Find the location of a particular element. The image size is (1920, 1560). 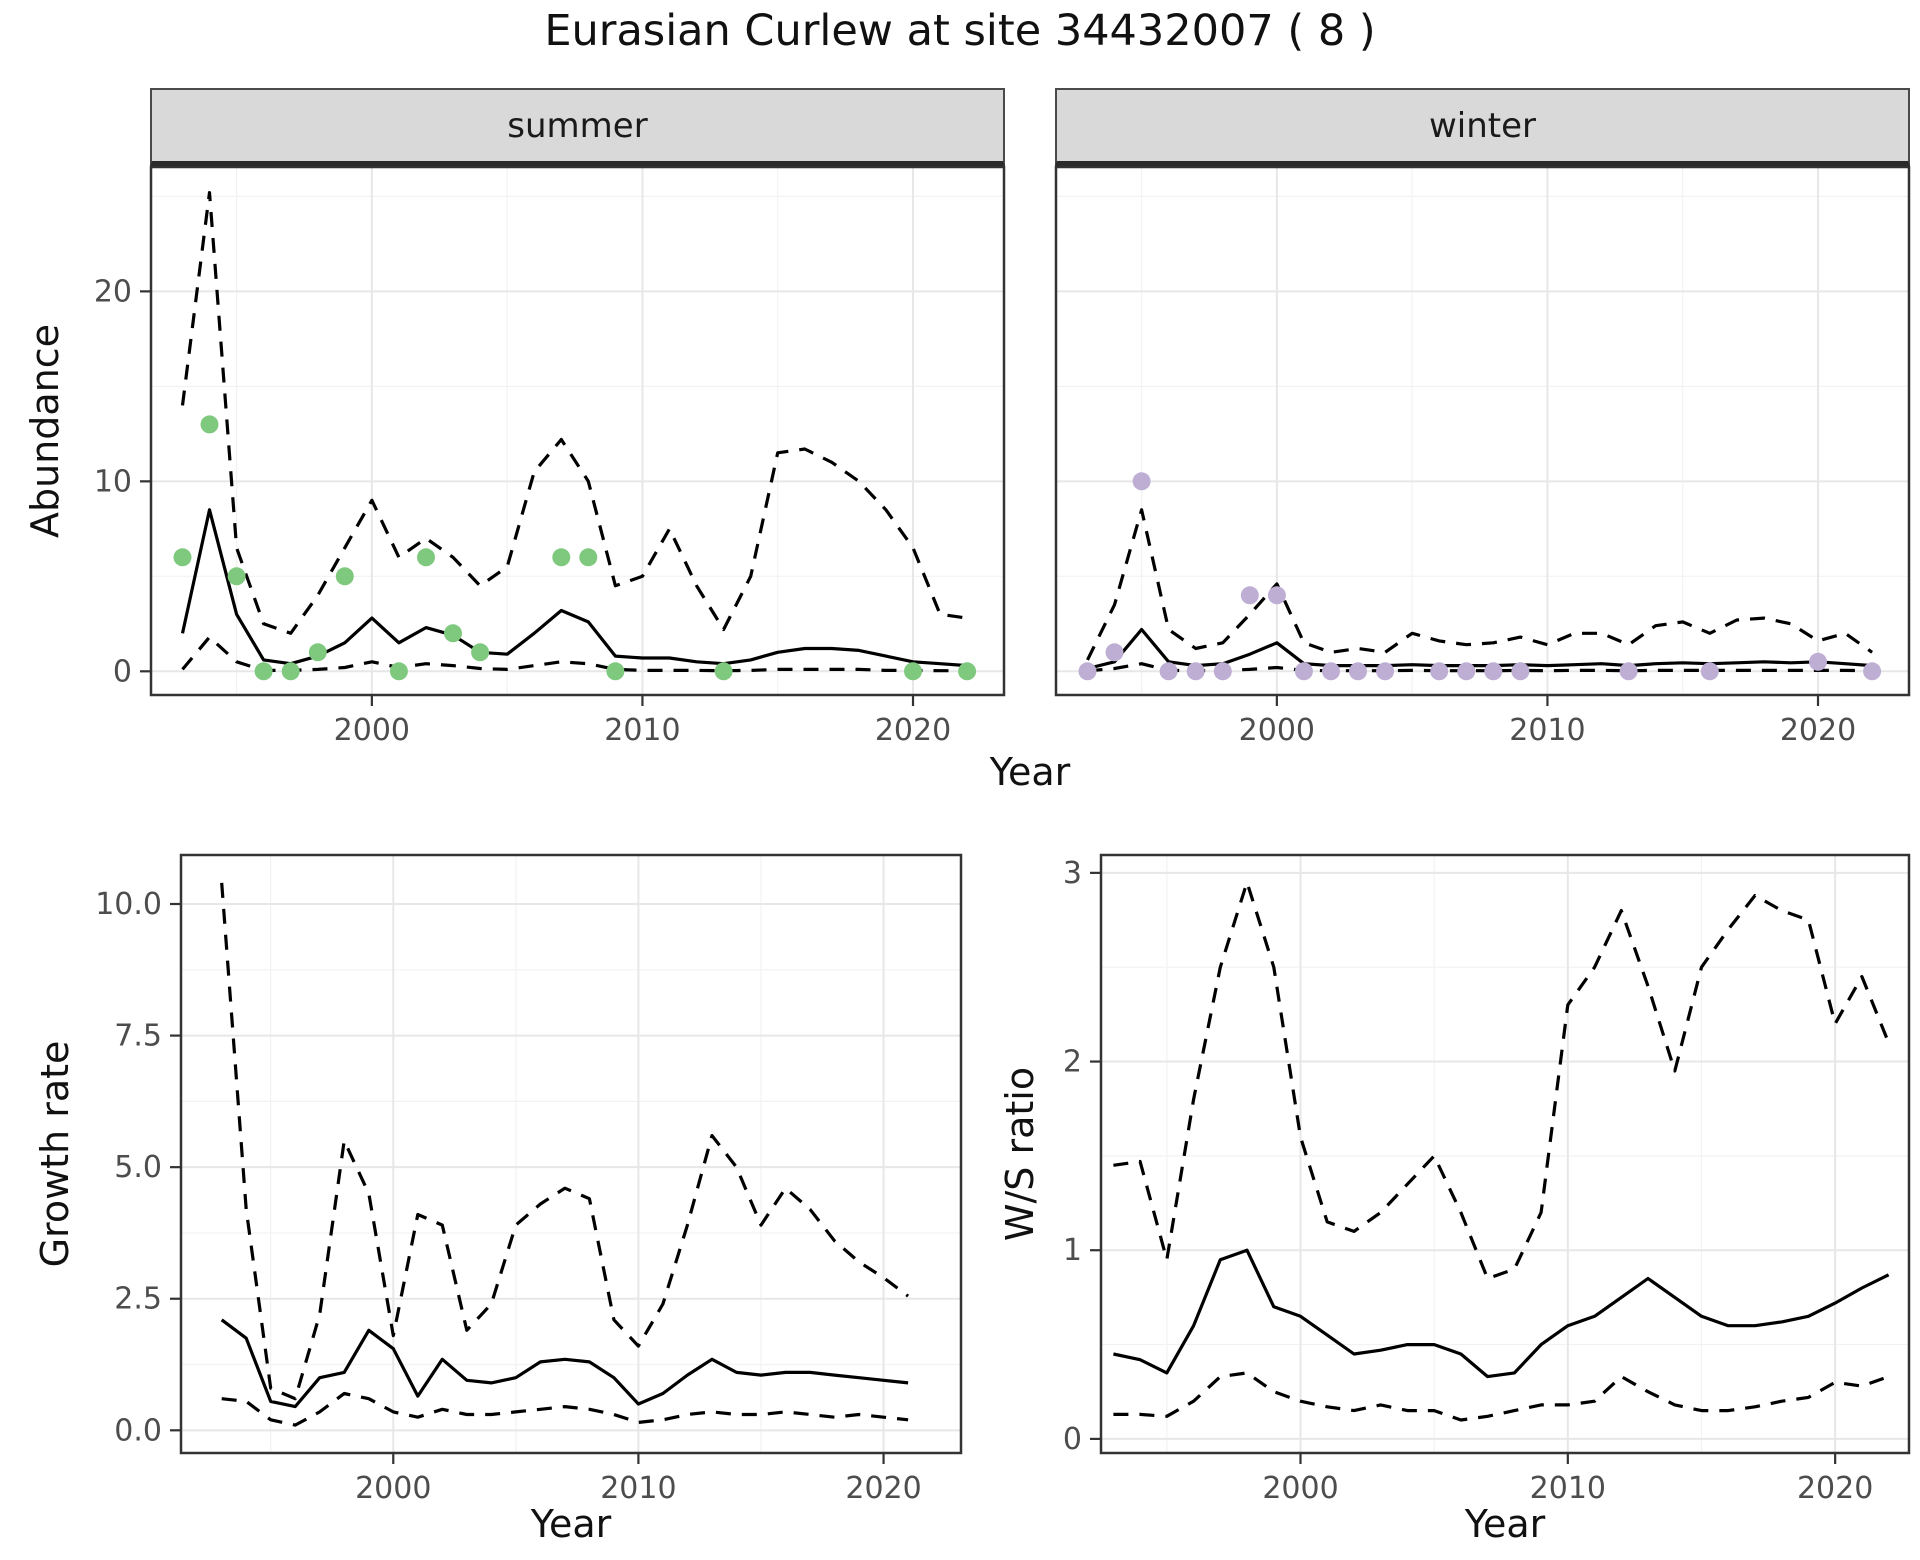

y-tick-label: 5.0 is located at coordinates (138, 1167).